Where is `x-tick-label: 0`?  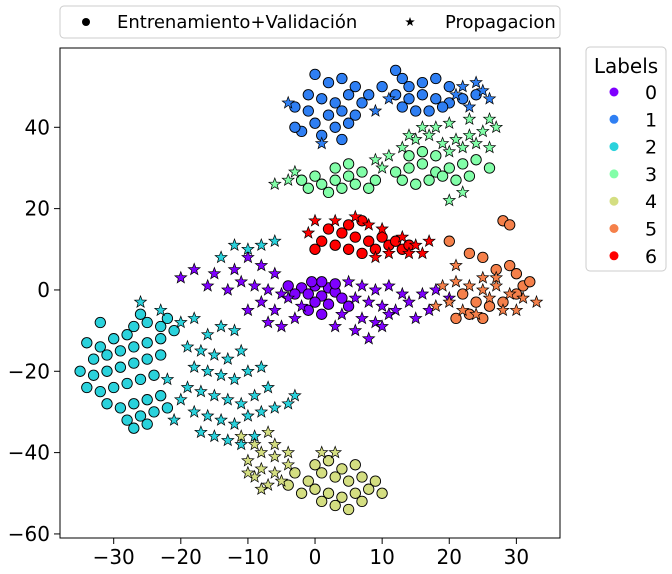
x-tick-label: 0 is located at coordinates (315, 557).